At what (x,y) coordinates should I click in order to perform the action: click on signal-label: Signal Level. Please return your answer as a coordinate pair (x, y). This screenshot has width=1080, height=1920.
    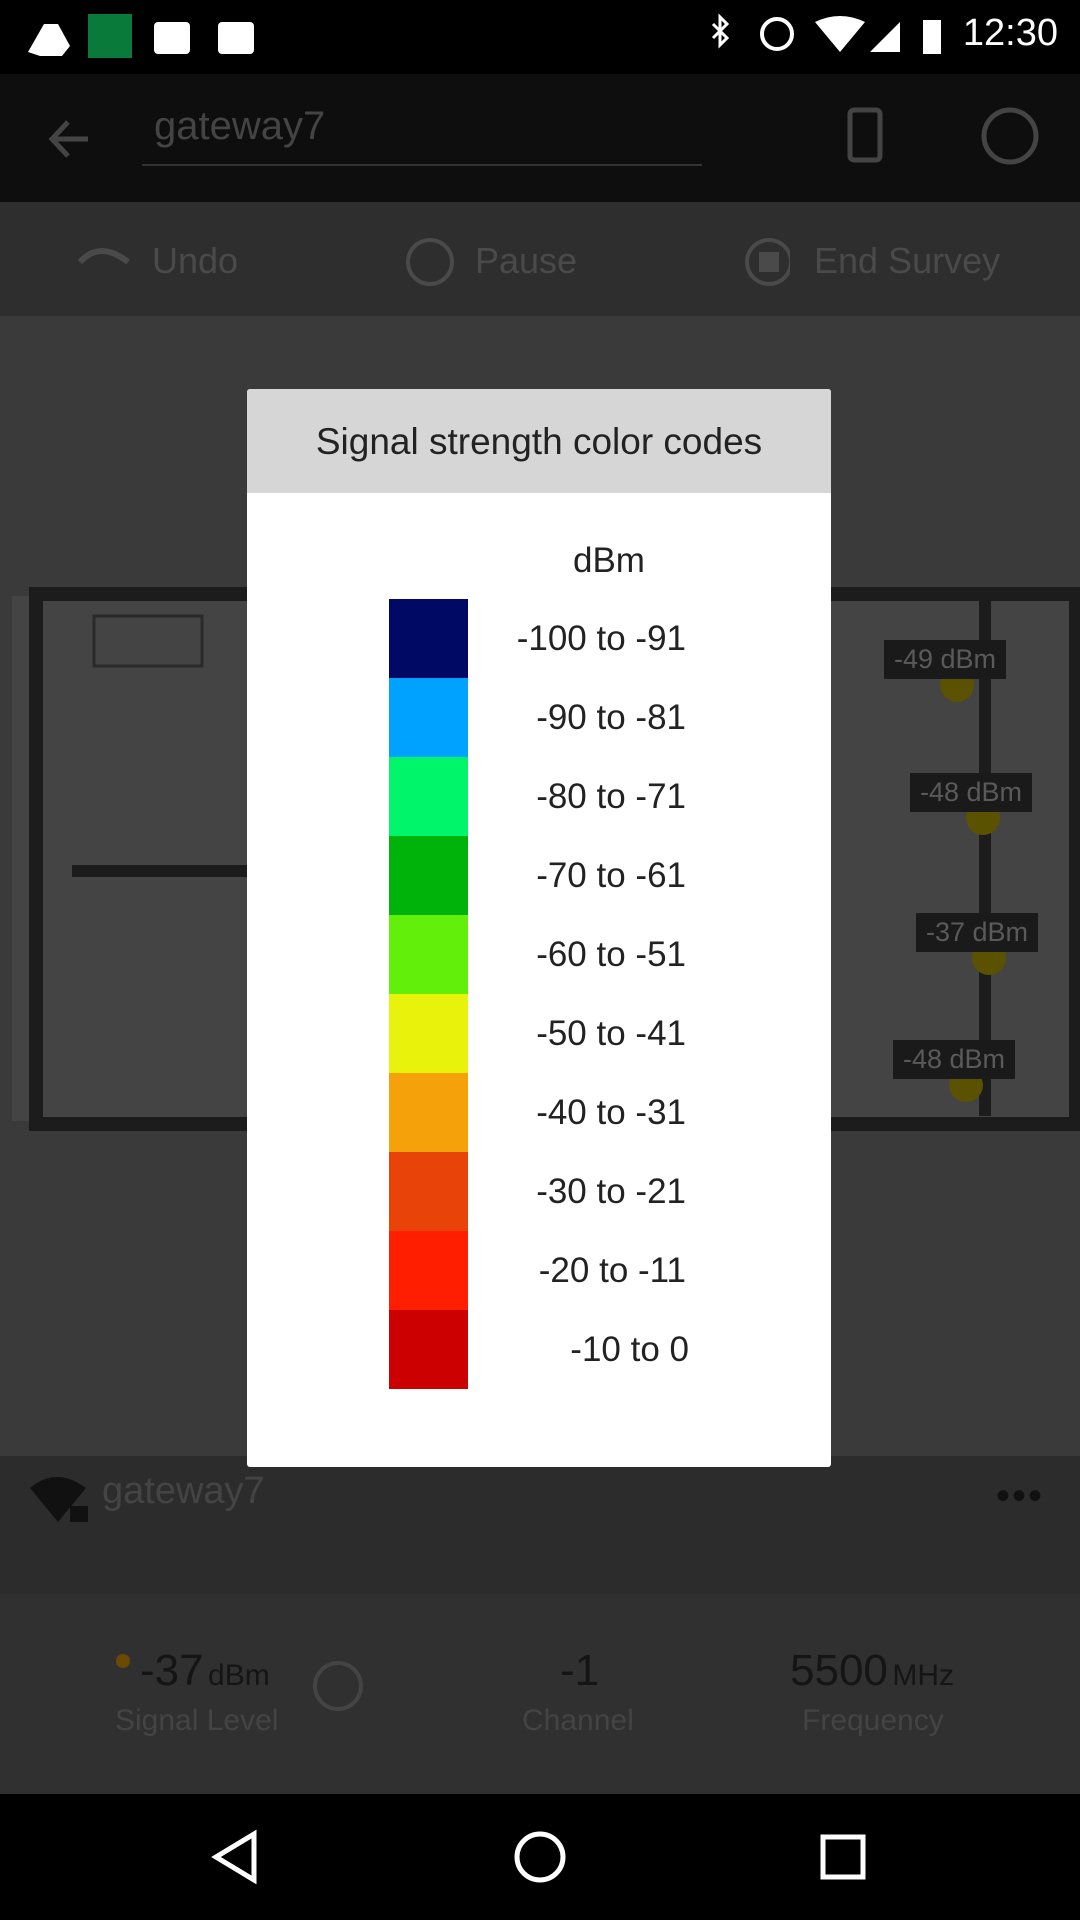
    Looking at the image, I should click on (197, 1720).